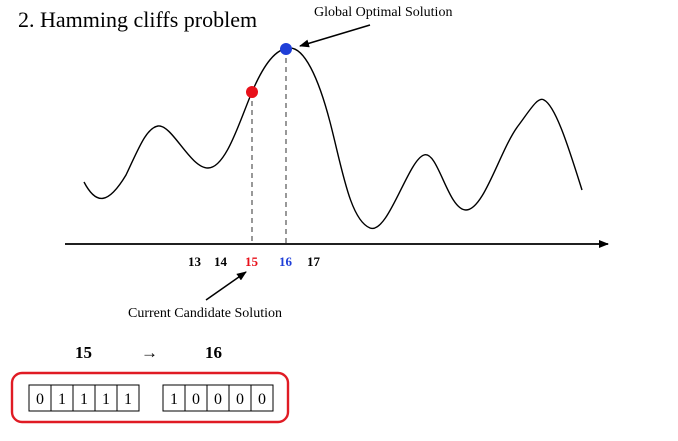 This screenshot has height=441, width=678. What do you see at coordinates (84, 399) in the screenshot?
I see `from-bit-2: 1` at bounding box center [84, 399].